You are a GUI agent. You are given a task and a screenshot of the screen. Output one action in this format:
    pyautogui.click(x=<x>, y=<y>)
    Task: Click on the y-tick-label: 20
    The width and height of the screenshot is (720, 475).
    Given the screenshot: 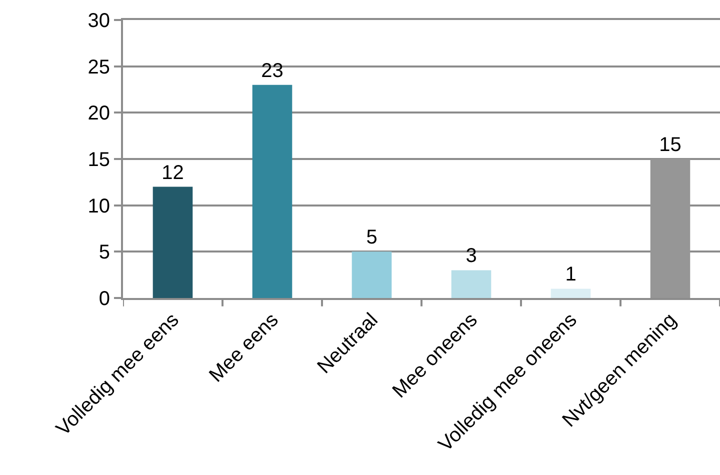 What is the action you would take?
    pyautogui.click(x=99, y=113)
    